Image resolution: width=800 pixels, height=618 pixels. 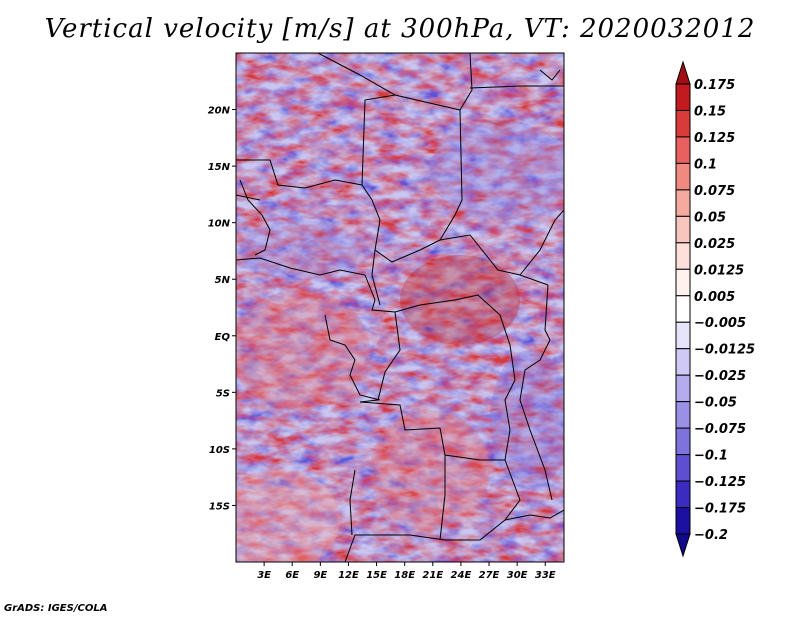 What do you see at coordinates (517, 575) in the screenshot?
I see `lon-tick-label: 30E` at bounding box center [517, 575].